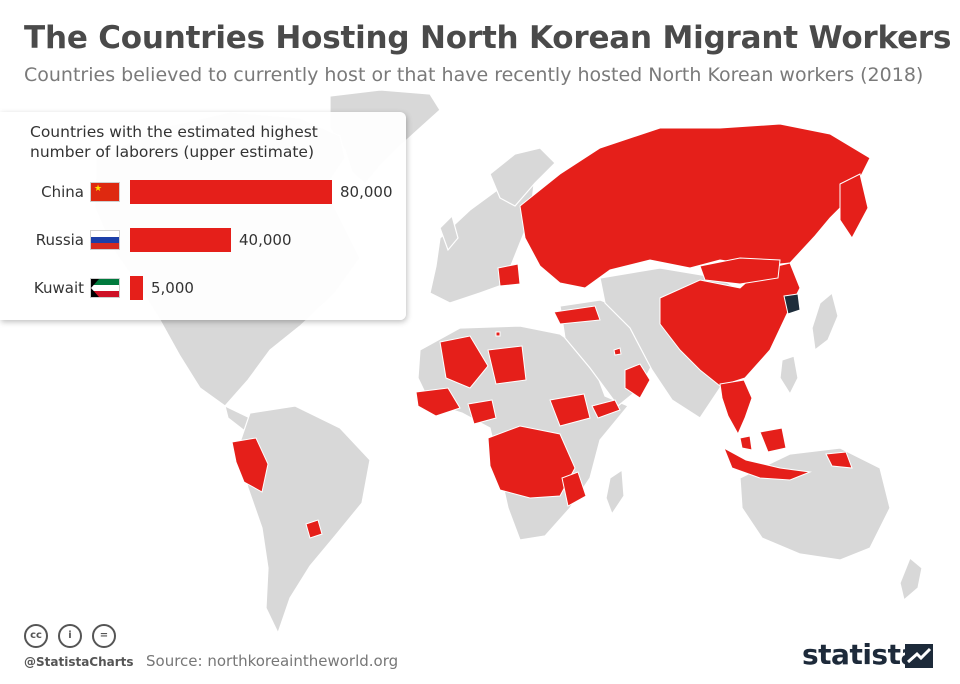  I want to click on map-country-borneo, so click(773, 440).